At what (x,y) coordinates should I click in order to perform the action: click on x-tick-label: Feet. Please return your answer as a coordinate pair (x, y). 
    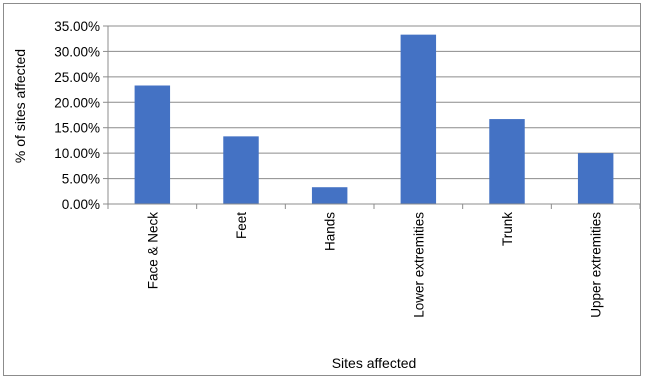
    Looking at the image, I should click on (241, 225).